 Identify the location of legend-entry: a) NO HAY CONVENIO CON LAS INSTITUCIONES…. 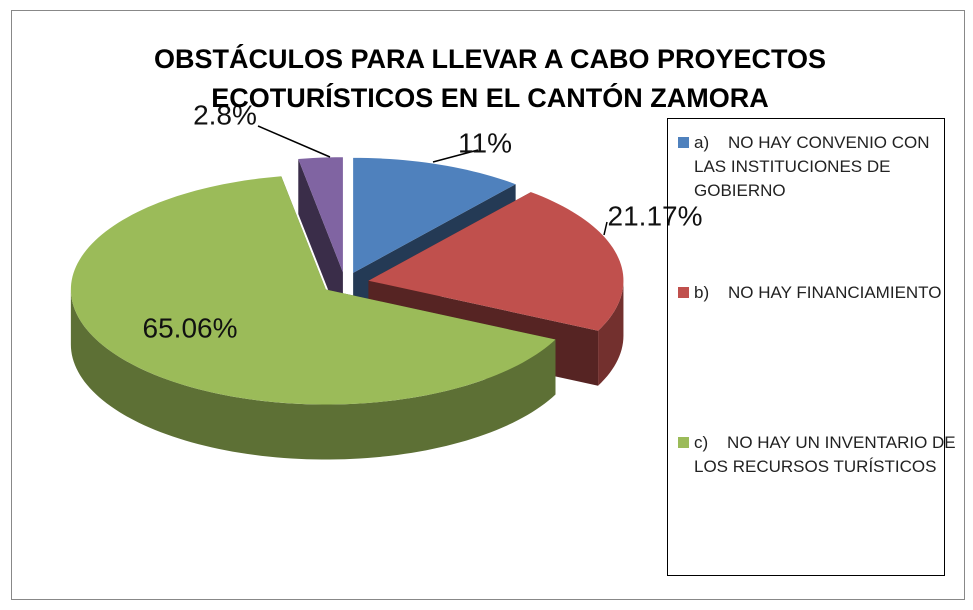
(816, 167).